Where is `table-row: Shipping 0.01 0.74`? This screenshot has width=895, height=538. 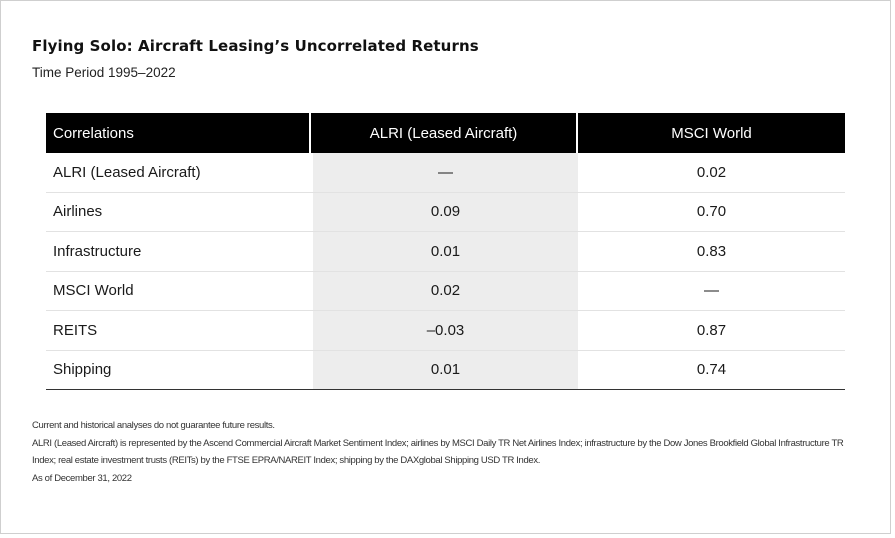
table-row: Shipping 0.01 0.74 is located at coordinates (445, 370).